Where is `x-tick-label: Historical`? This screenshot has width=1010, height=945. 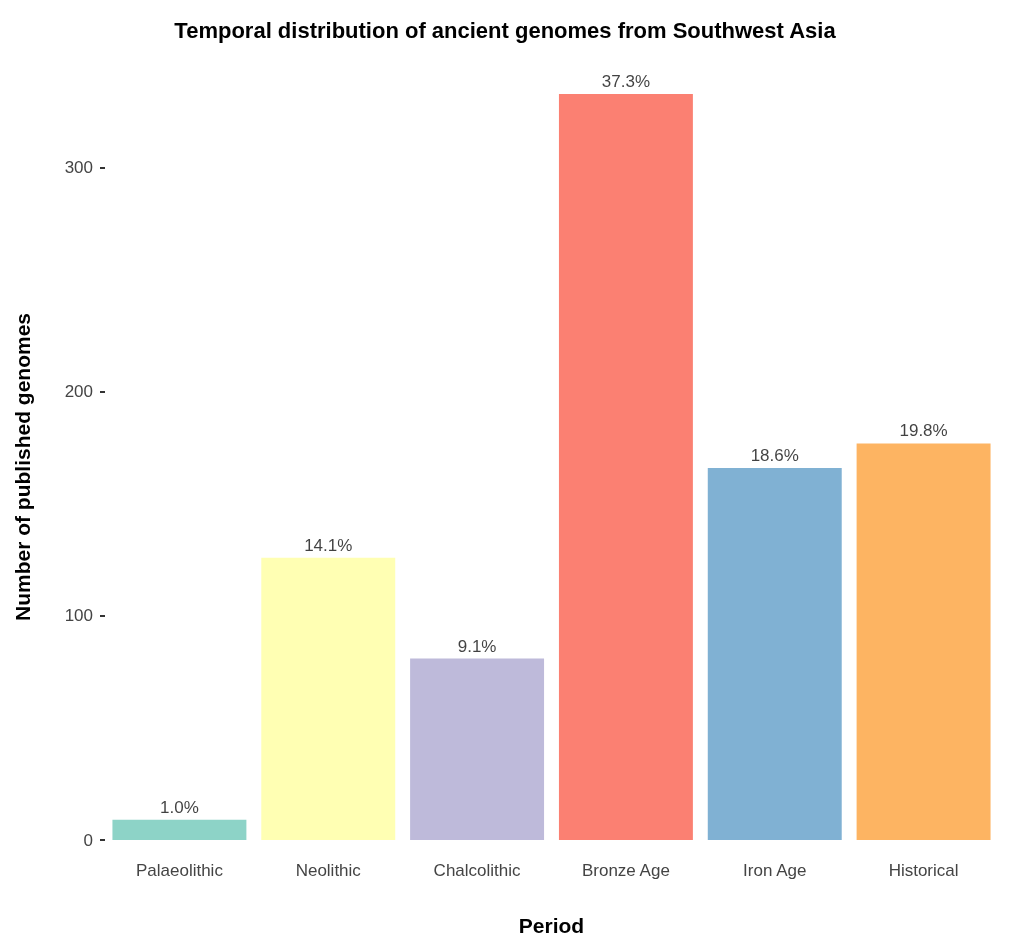 x-tick-label: Historical is located at coordinates (923, 870).